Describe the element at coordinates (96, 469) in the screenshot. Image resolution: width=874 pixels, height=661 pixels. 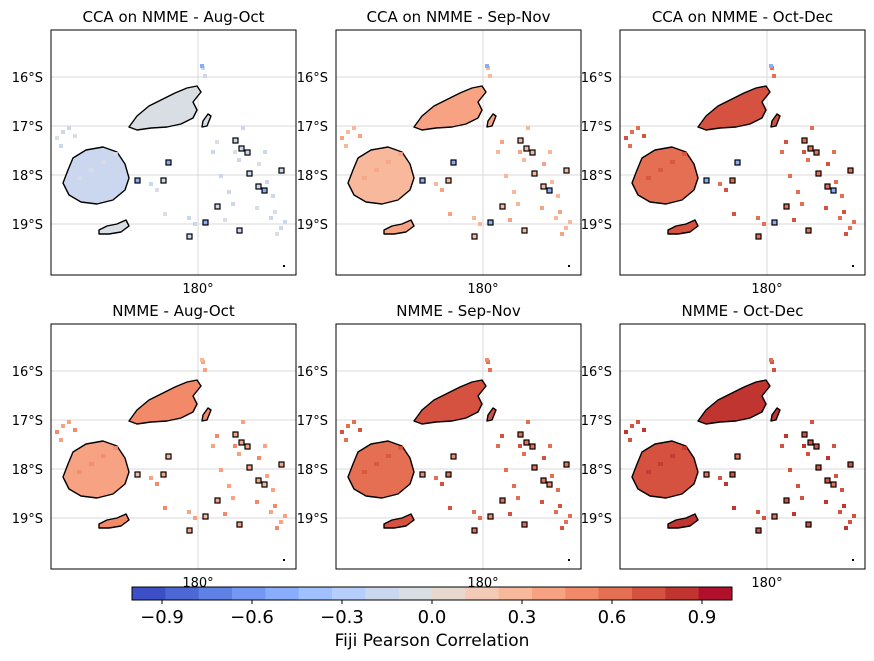
I see `island-viti-levu` at that location.